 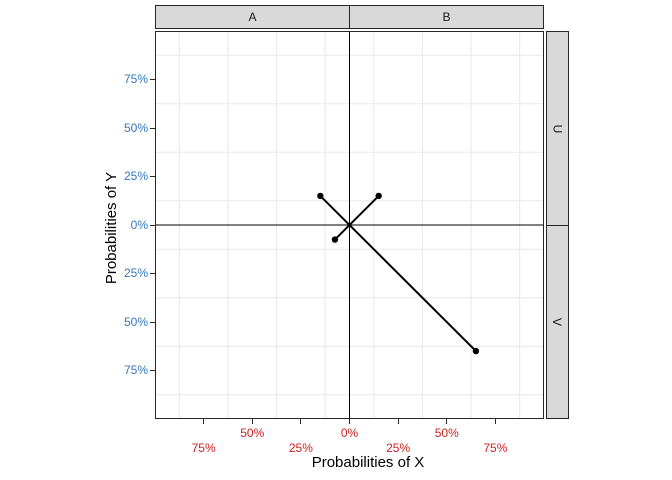 I want to click on facet-label-a: A, so click(x=252, y=17).